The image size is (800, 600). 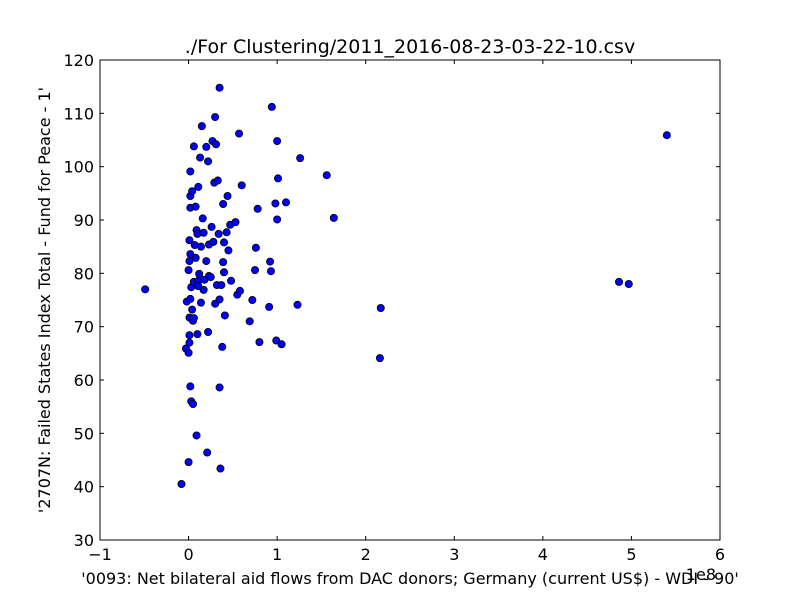 What do you see at coordinates (631, 554) in the screenshot?
I see `x-tick-label: 5` at bounding box center [631, 554].